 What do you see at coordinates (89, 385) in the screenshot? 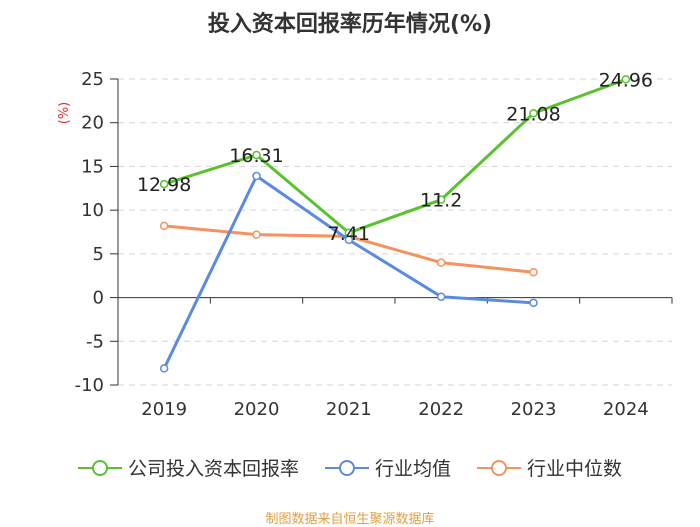
I see `y-tick-label: -10` at bounding box center [89, 385].